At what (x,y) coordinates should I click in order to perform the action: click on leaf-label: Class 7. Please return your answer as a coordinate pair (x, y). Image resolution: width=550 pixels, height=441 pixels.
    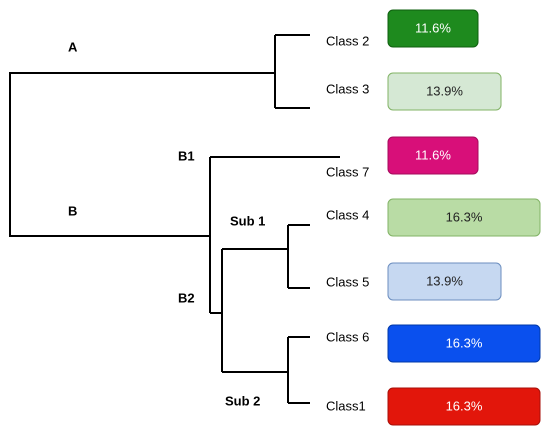
    Looking at the image, I should click on (347, 171).